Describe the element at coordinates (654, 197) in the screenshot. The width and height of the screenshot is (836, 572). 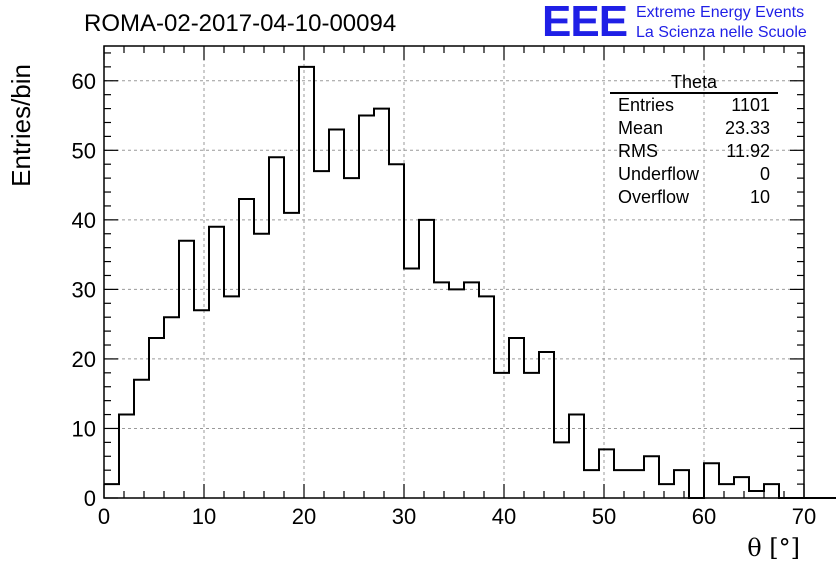
I see `stats-label: Overflow` at that location.